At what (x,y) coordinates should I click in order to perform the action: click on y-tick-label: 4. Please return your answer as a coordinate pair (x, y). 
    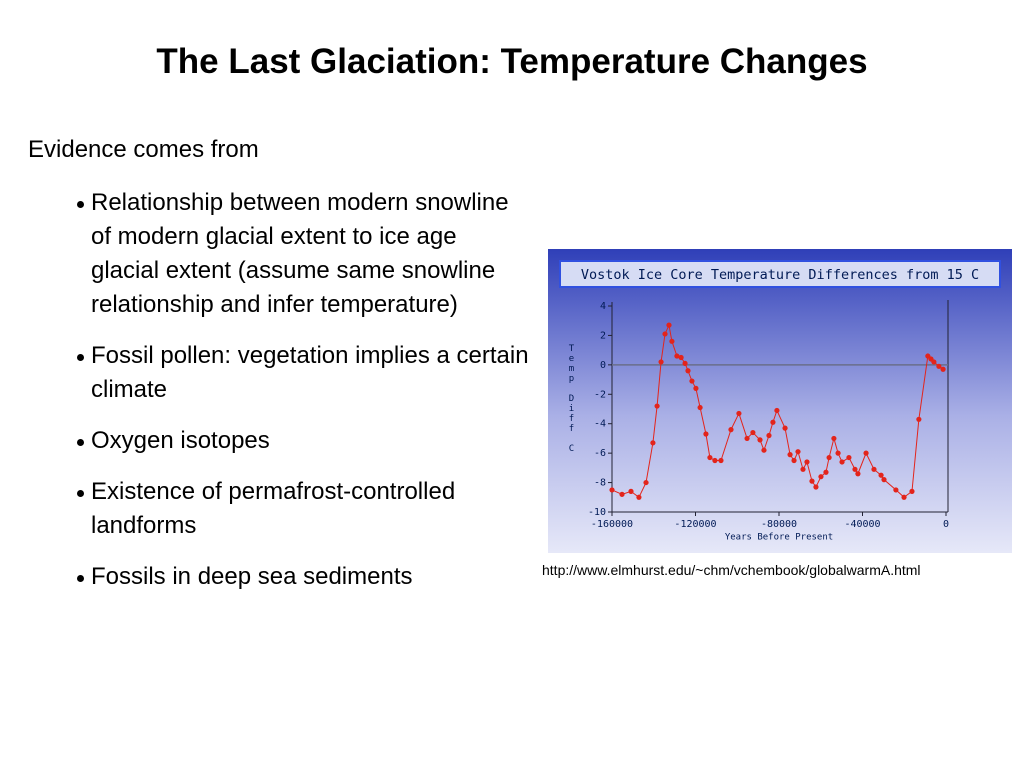
    Looking at the image, I should click on (603, 306).